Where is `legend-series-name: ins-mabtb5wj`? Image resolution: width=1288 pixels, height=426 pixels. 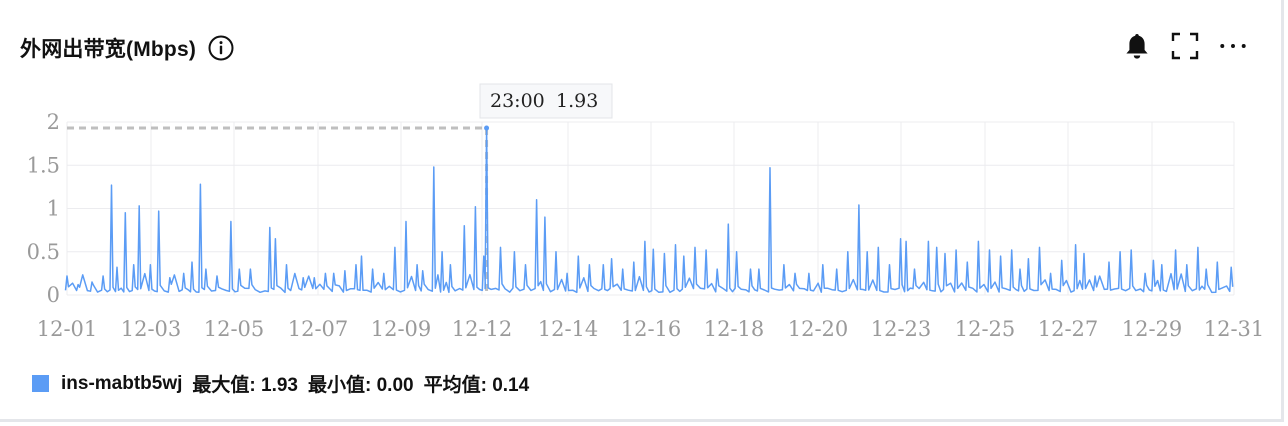 legend-series-name: ins-mabtb5wj is located at coordinates (122, 383).